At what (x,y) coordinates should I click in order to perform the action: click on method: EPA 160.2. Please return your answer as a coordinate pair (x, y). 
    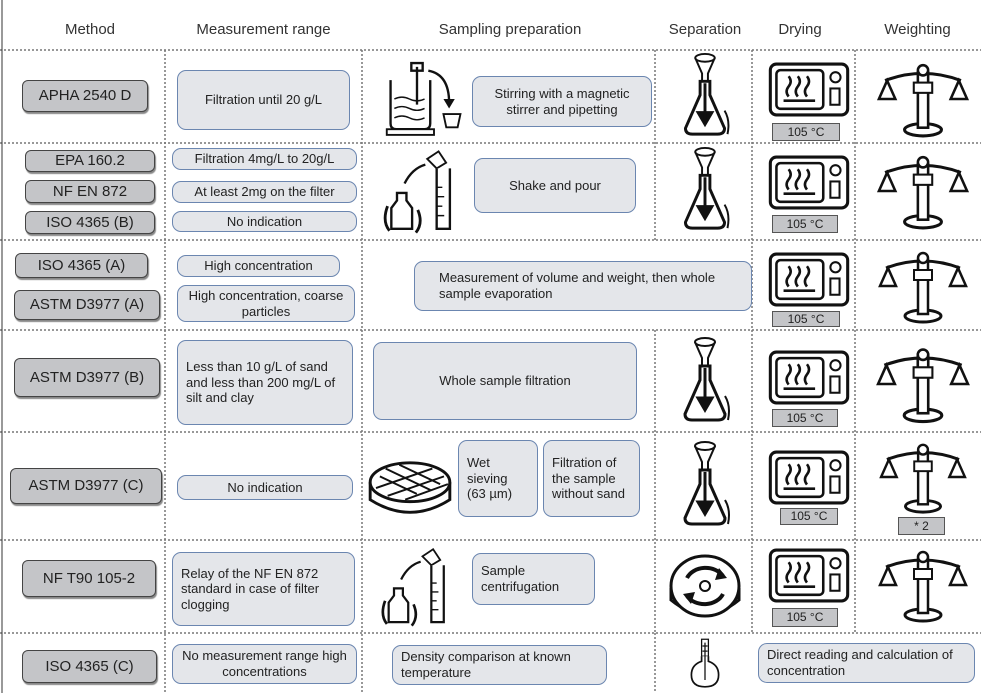
    Looking at the image, I should click on (90, 161).